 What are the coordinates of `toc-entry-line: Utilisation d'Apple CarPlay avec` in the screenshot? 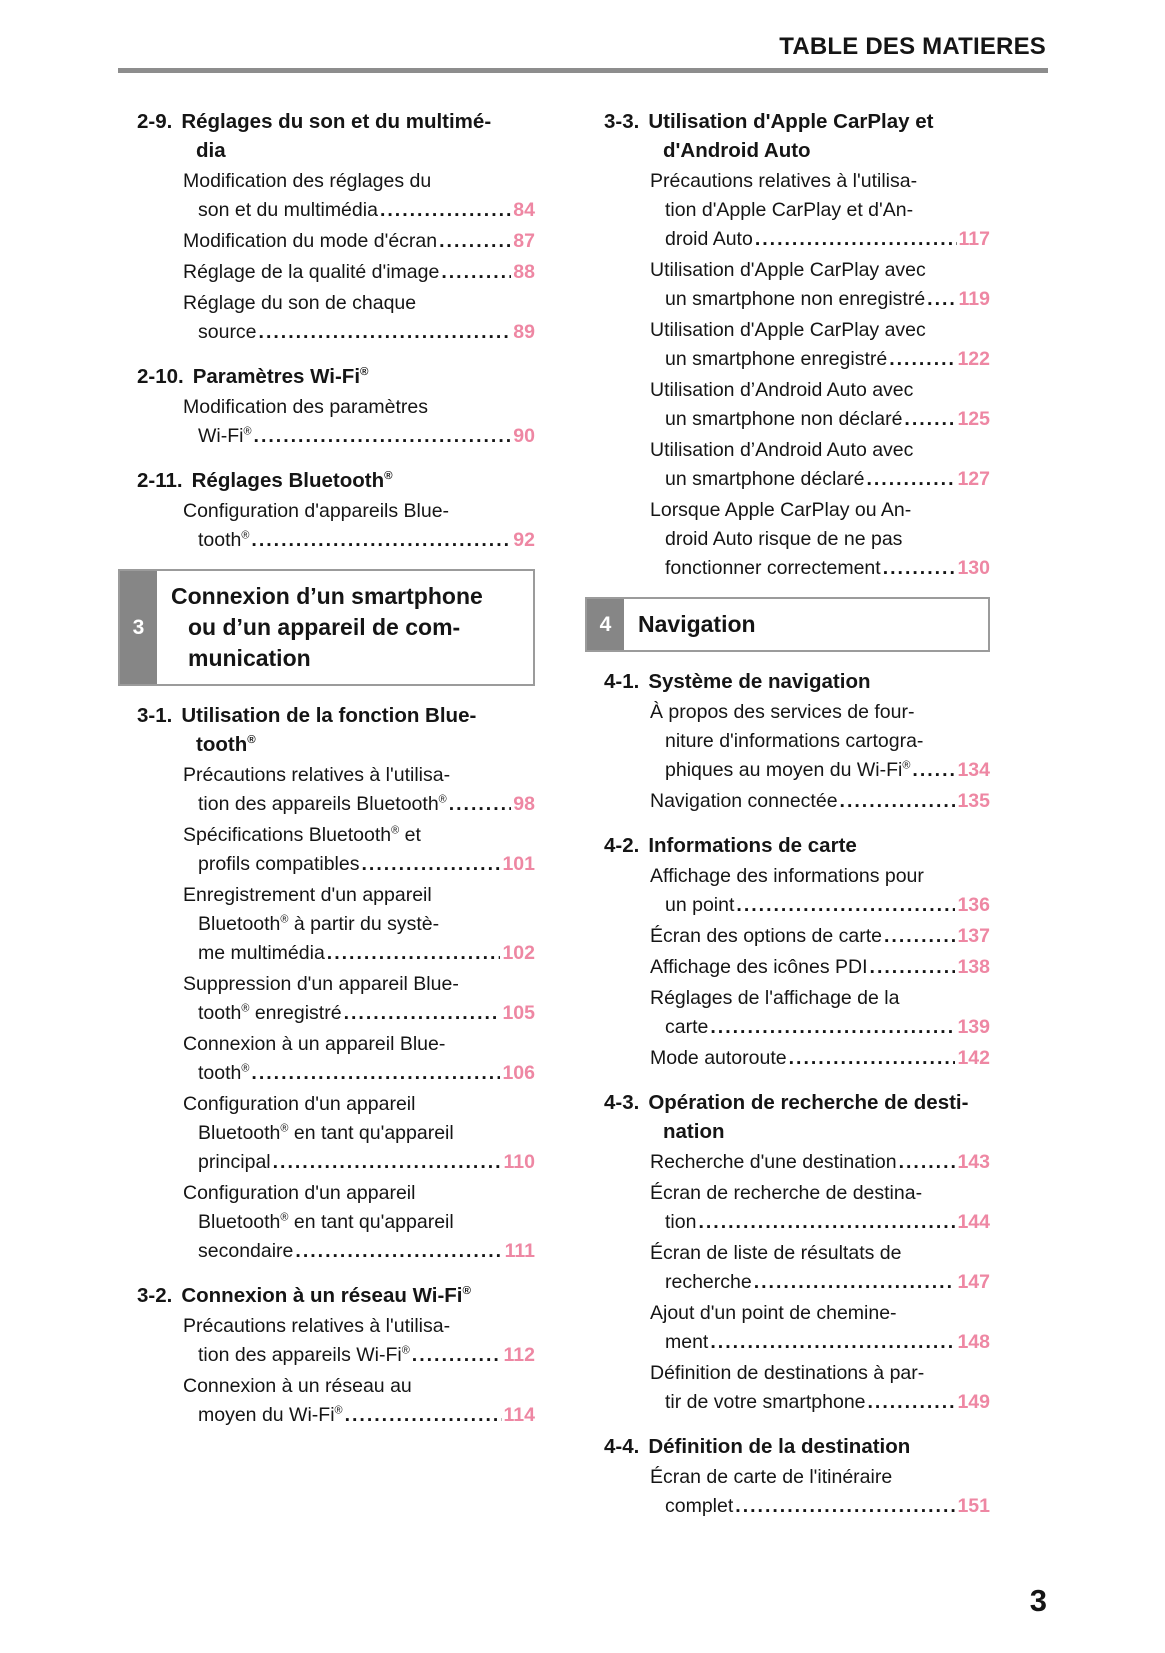 It's located at (788, 270).